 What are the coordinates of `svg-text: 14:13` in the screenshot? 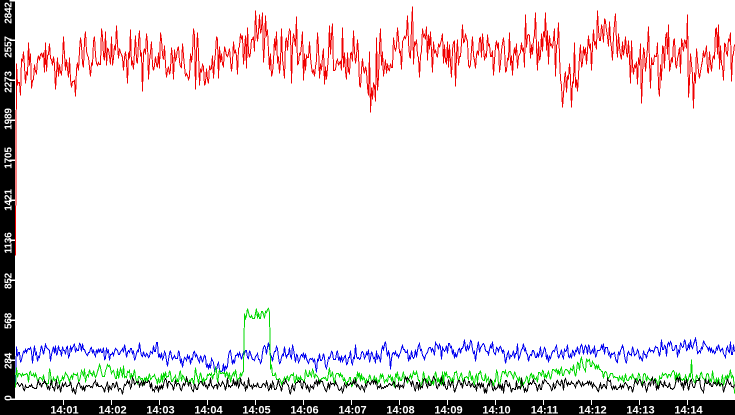 It's located at (640, 410).